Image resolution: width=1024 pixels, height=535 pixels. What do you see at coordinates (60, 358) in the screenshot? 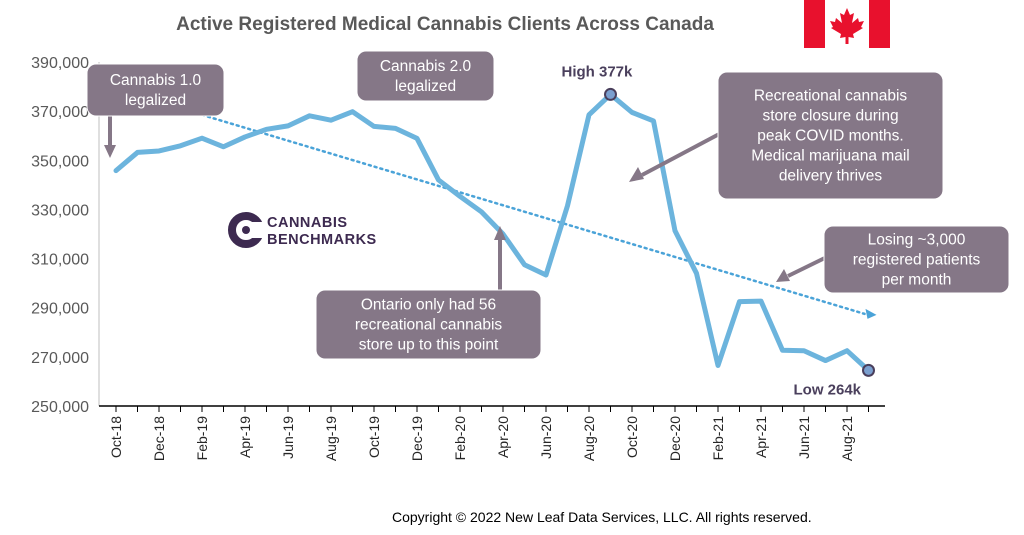
I see `y-tick-label: 270,000` at bounding box center [60, 358].